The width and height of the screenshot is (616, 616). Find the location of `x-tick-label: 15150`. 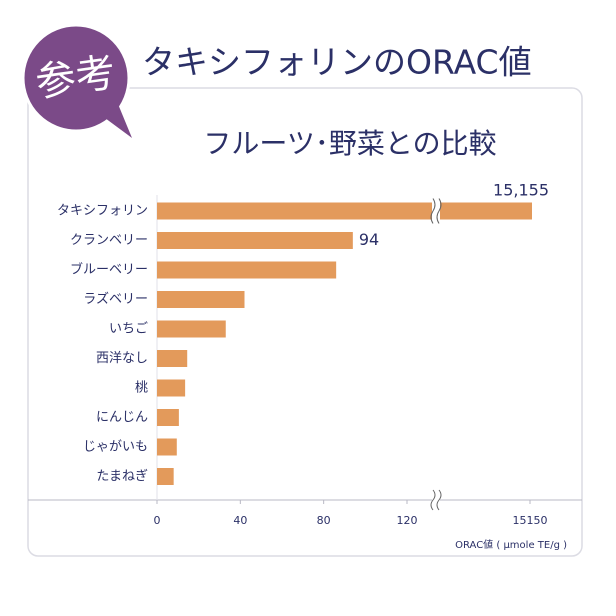

x-tick-label: 15150 is located at coordinates (530, 520).